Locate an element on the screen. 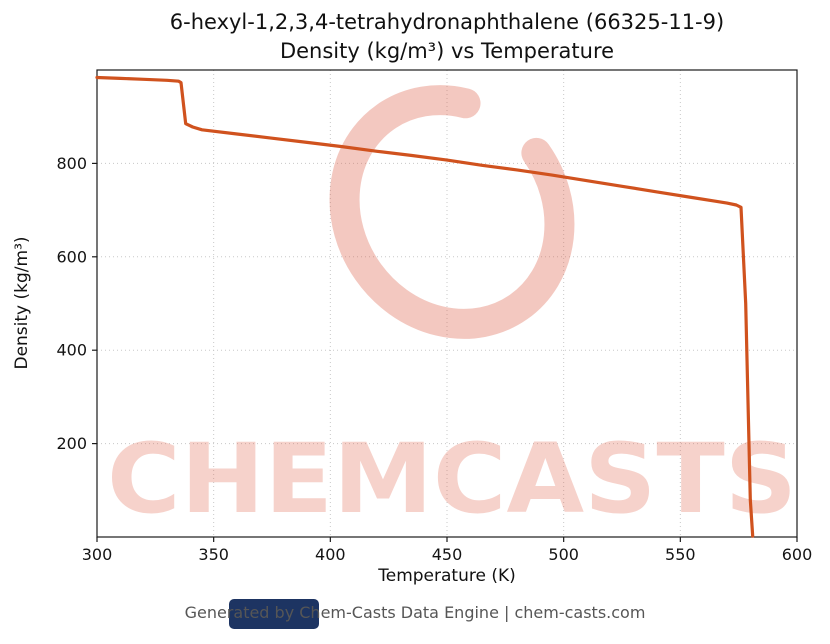 This screenshot has width=830, height=644. x-tick-label: 350 is located at coordinates (213, 554).